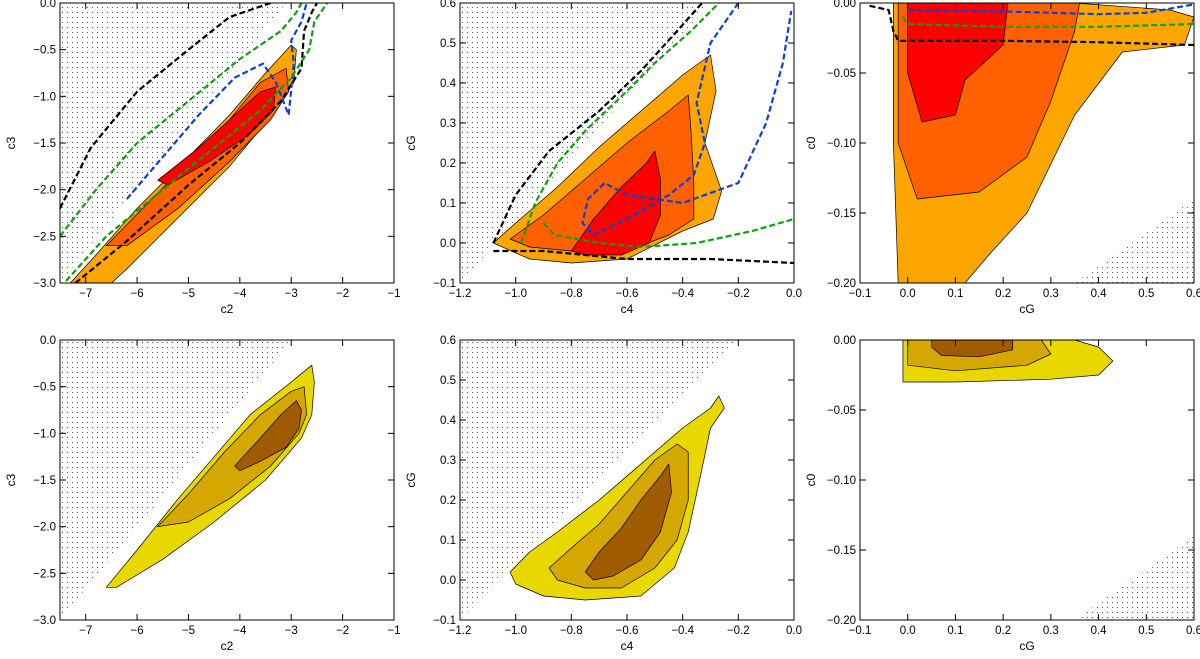 The width and height of the screenshot is (1200, 659). What do you see at coordinates (240, 631) in the screenshot?
I see `x-tick-label: −4` at bounding box center [240, 631].